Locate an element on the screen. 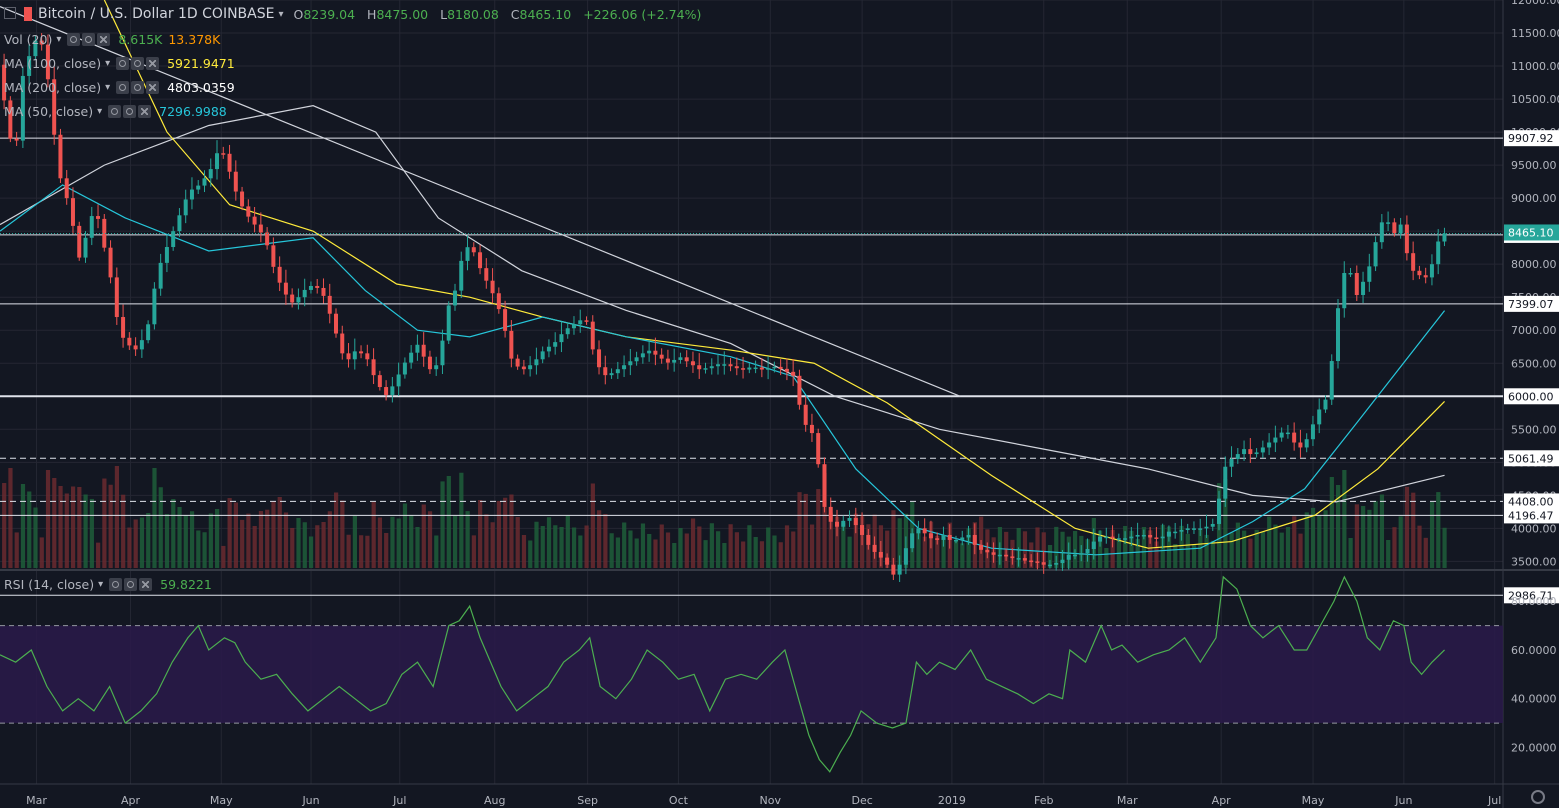 The width and height of the screenshot is (1559, 808). settings-gear-icon is located at coordinates (1538, 797).